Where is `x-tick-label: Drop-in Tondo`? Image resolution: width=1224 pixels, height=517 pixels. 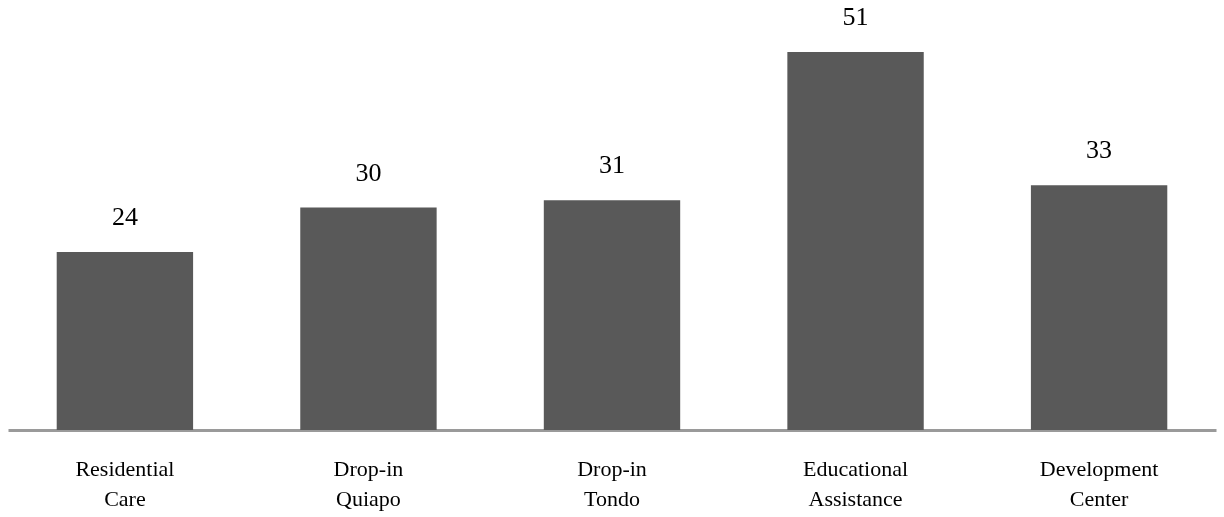
x-tick-label: Drop-in Tondo is located at coordinates (612, 483).